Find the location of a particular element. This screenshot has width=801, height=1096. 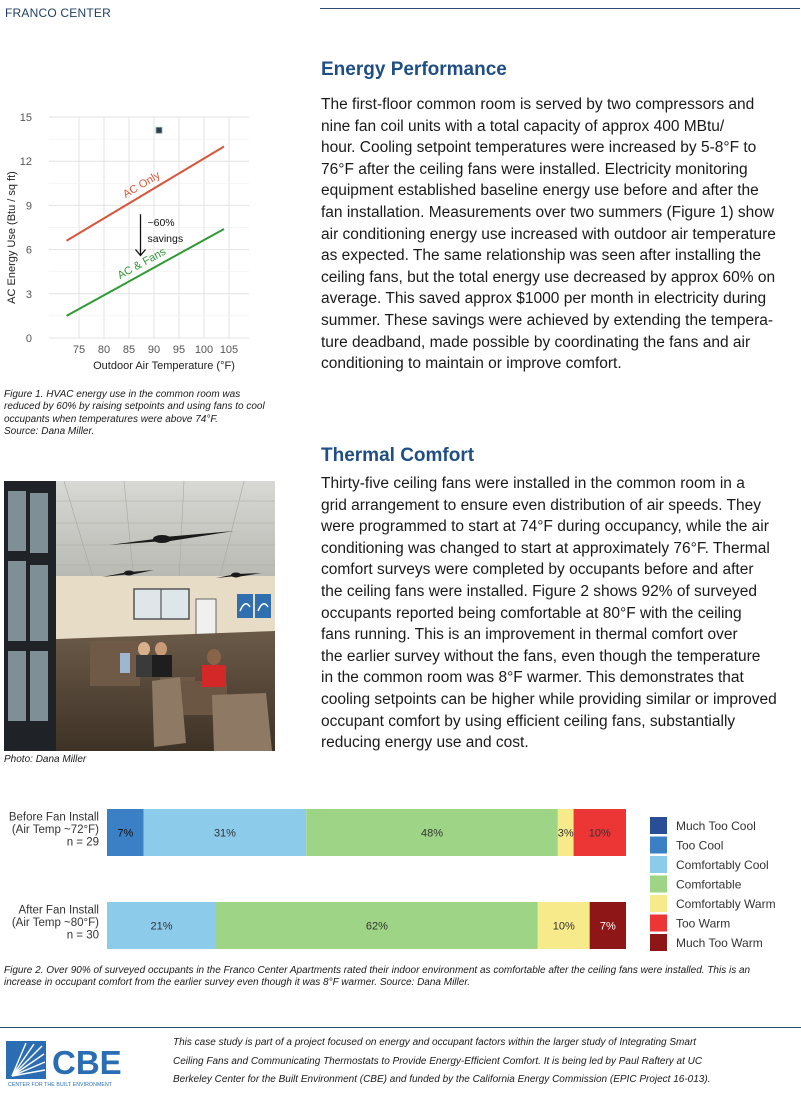

x-tick-label: 105 is located at coordinates (229, 350).